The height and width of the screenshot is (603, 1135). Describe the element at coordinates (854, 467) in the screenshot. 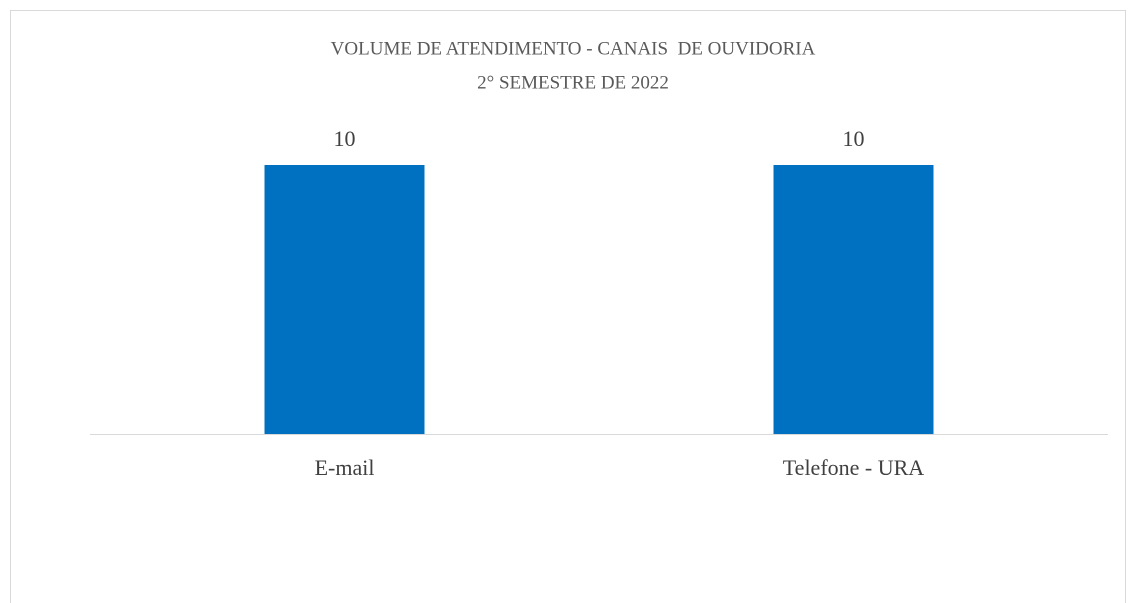

I see `x-tick-label: Telefone - URA` at that location.